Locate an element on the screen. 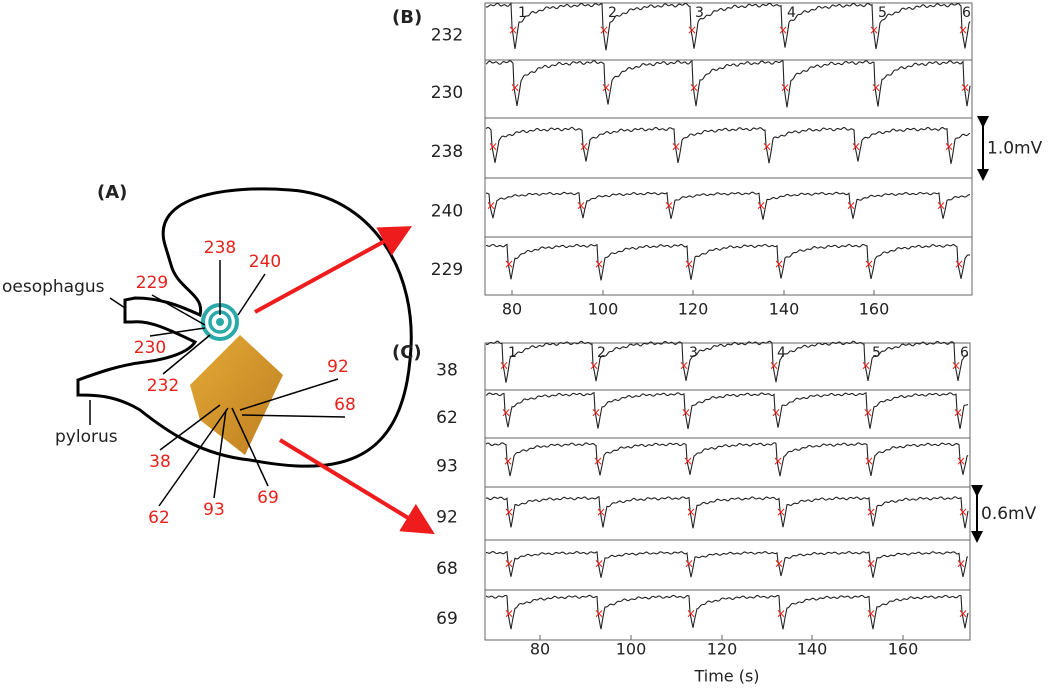 The image size is (1050, 691). channel-label: 240 is located at coordinates (447, 212).